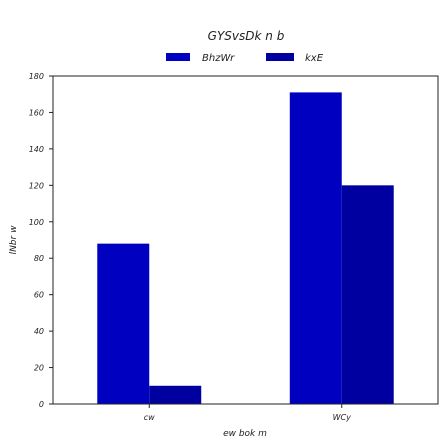 The image size is (448, 448). Describe the element at coordinates (245, 58) in the screenshot. I see `legend: BhzWr kxE` at that location.